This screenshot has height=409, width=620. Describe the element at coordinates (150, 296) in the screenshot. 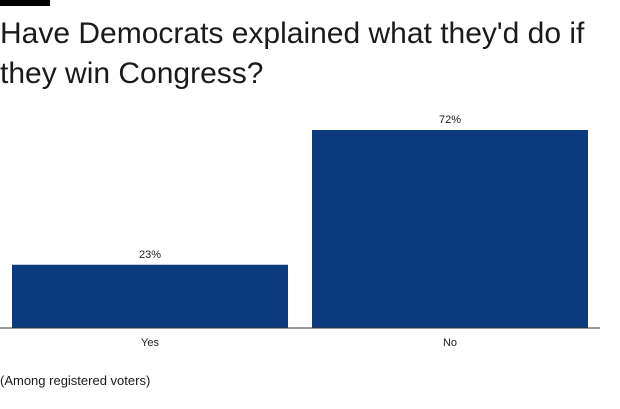

I see `bar-yes` at that location.